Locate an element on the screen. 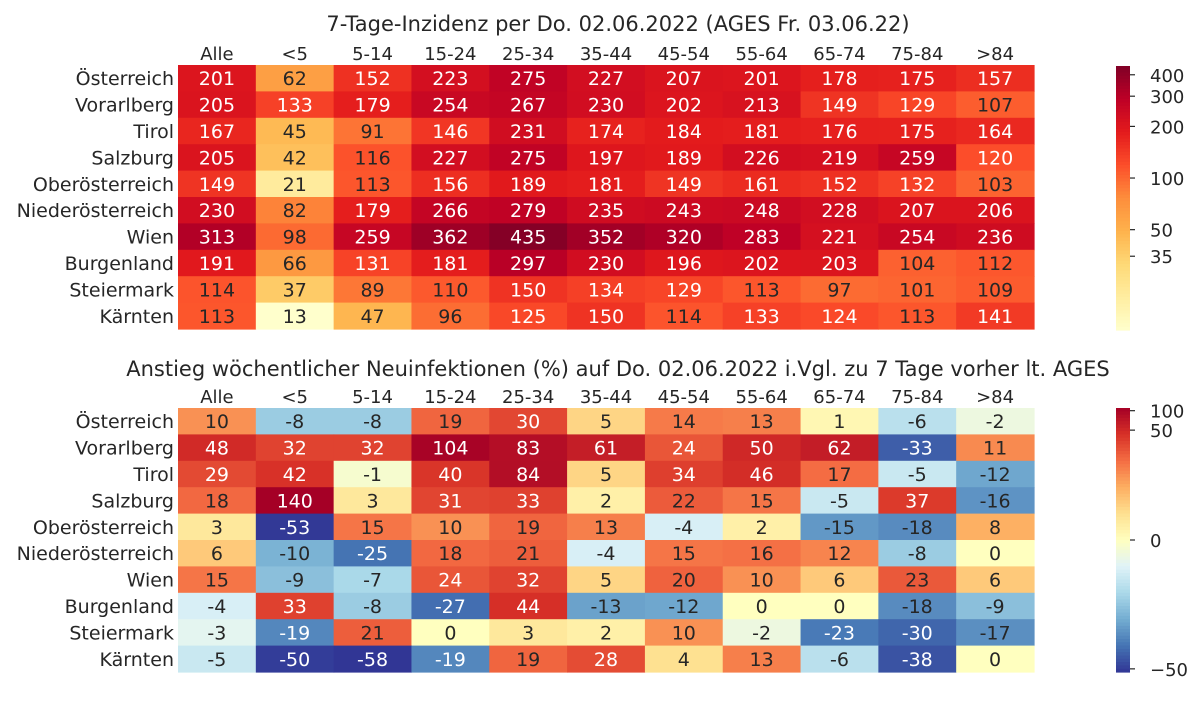 This screenshot has height=702, width=1200. cell-value-label: 221 is located at coordinates (839, 238).